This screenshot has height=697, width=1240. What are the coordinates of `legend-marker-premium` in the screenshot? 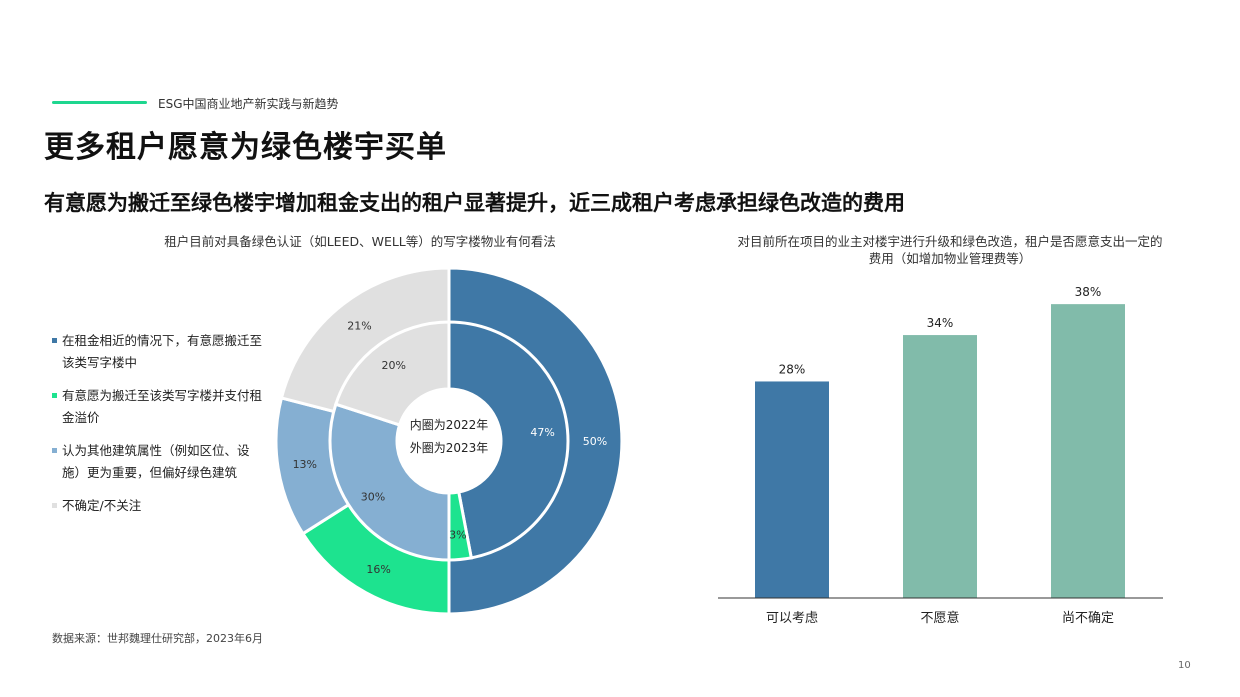 It's located at (54, 395).